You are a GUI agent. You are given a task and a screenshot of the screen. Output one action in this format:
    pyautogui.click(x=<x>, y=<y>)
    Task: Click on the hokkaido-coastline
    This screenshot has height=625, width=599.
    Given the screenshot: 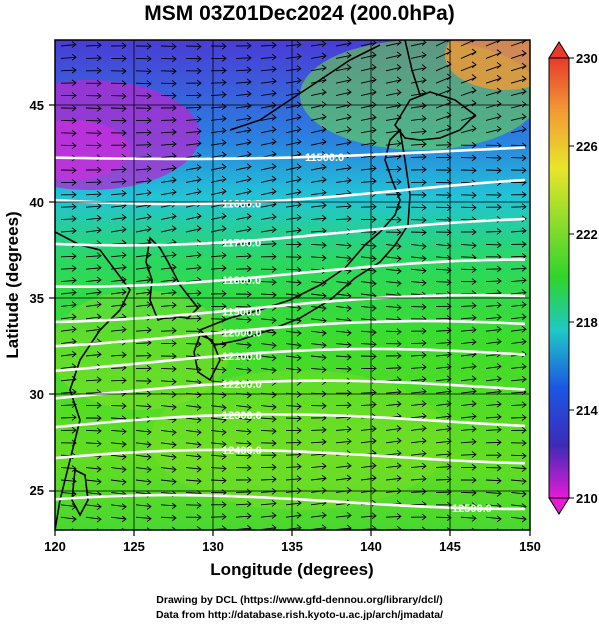 What is the action you would take?
    pyautogui.click(x=435, y=116)
    